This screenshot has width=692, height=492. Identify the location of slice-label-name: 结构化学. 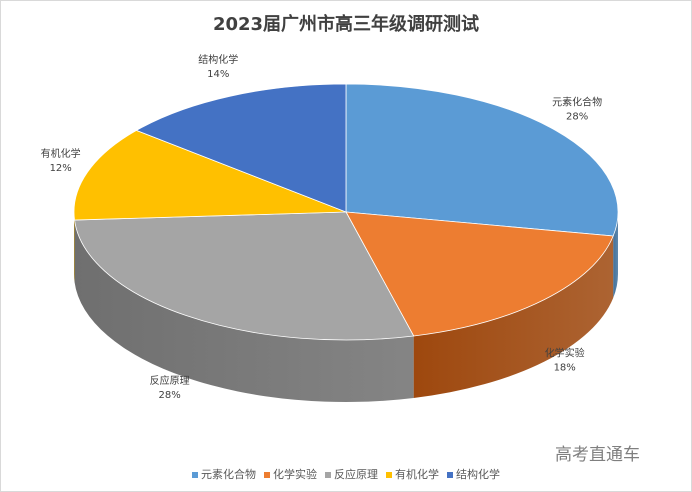
(218, 59).